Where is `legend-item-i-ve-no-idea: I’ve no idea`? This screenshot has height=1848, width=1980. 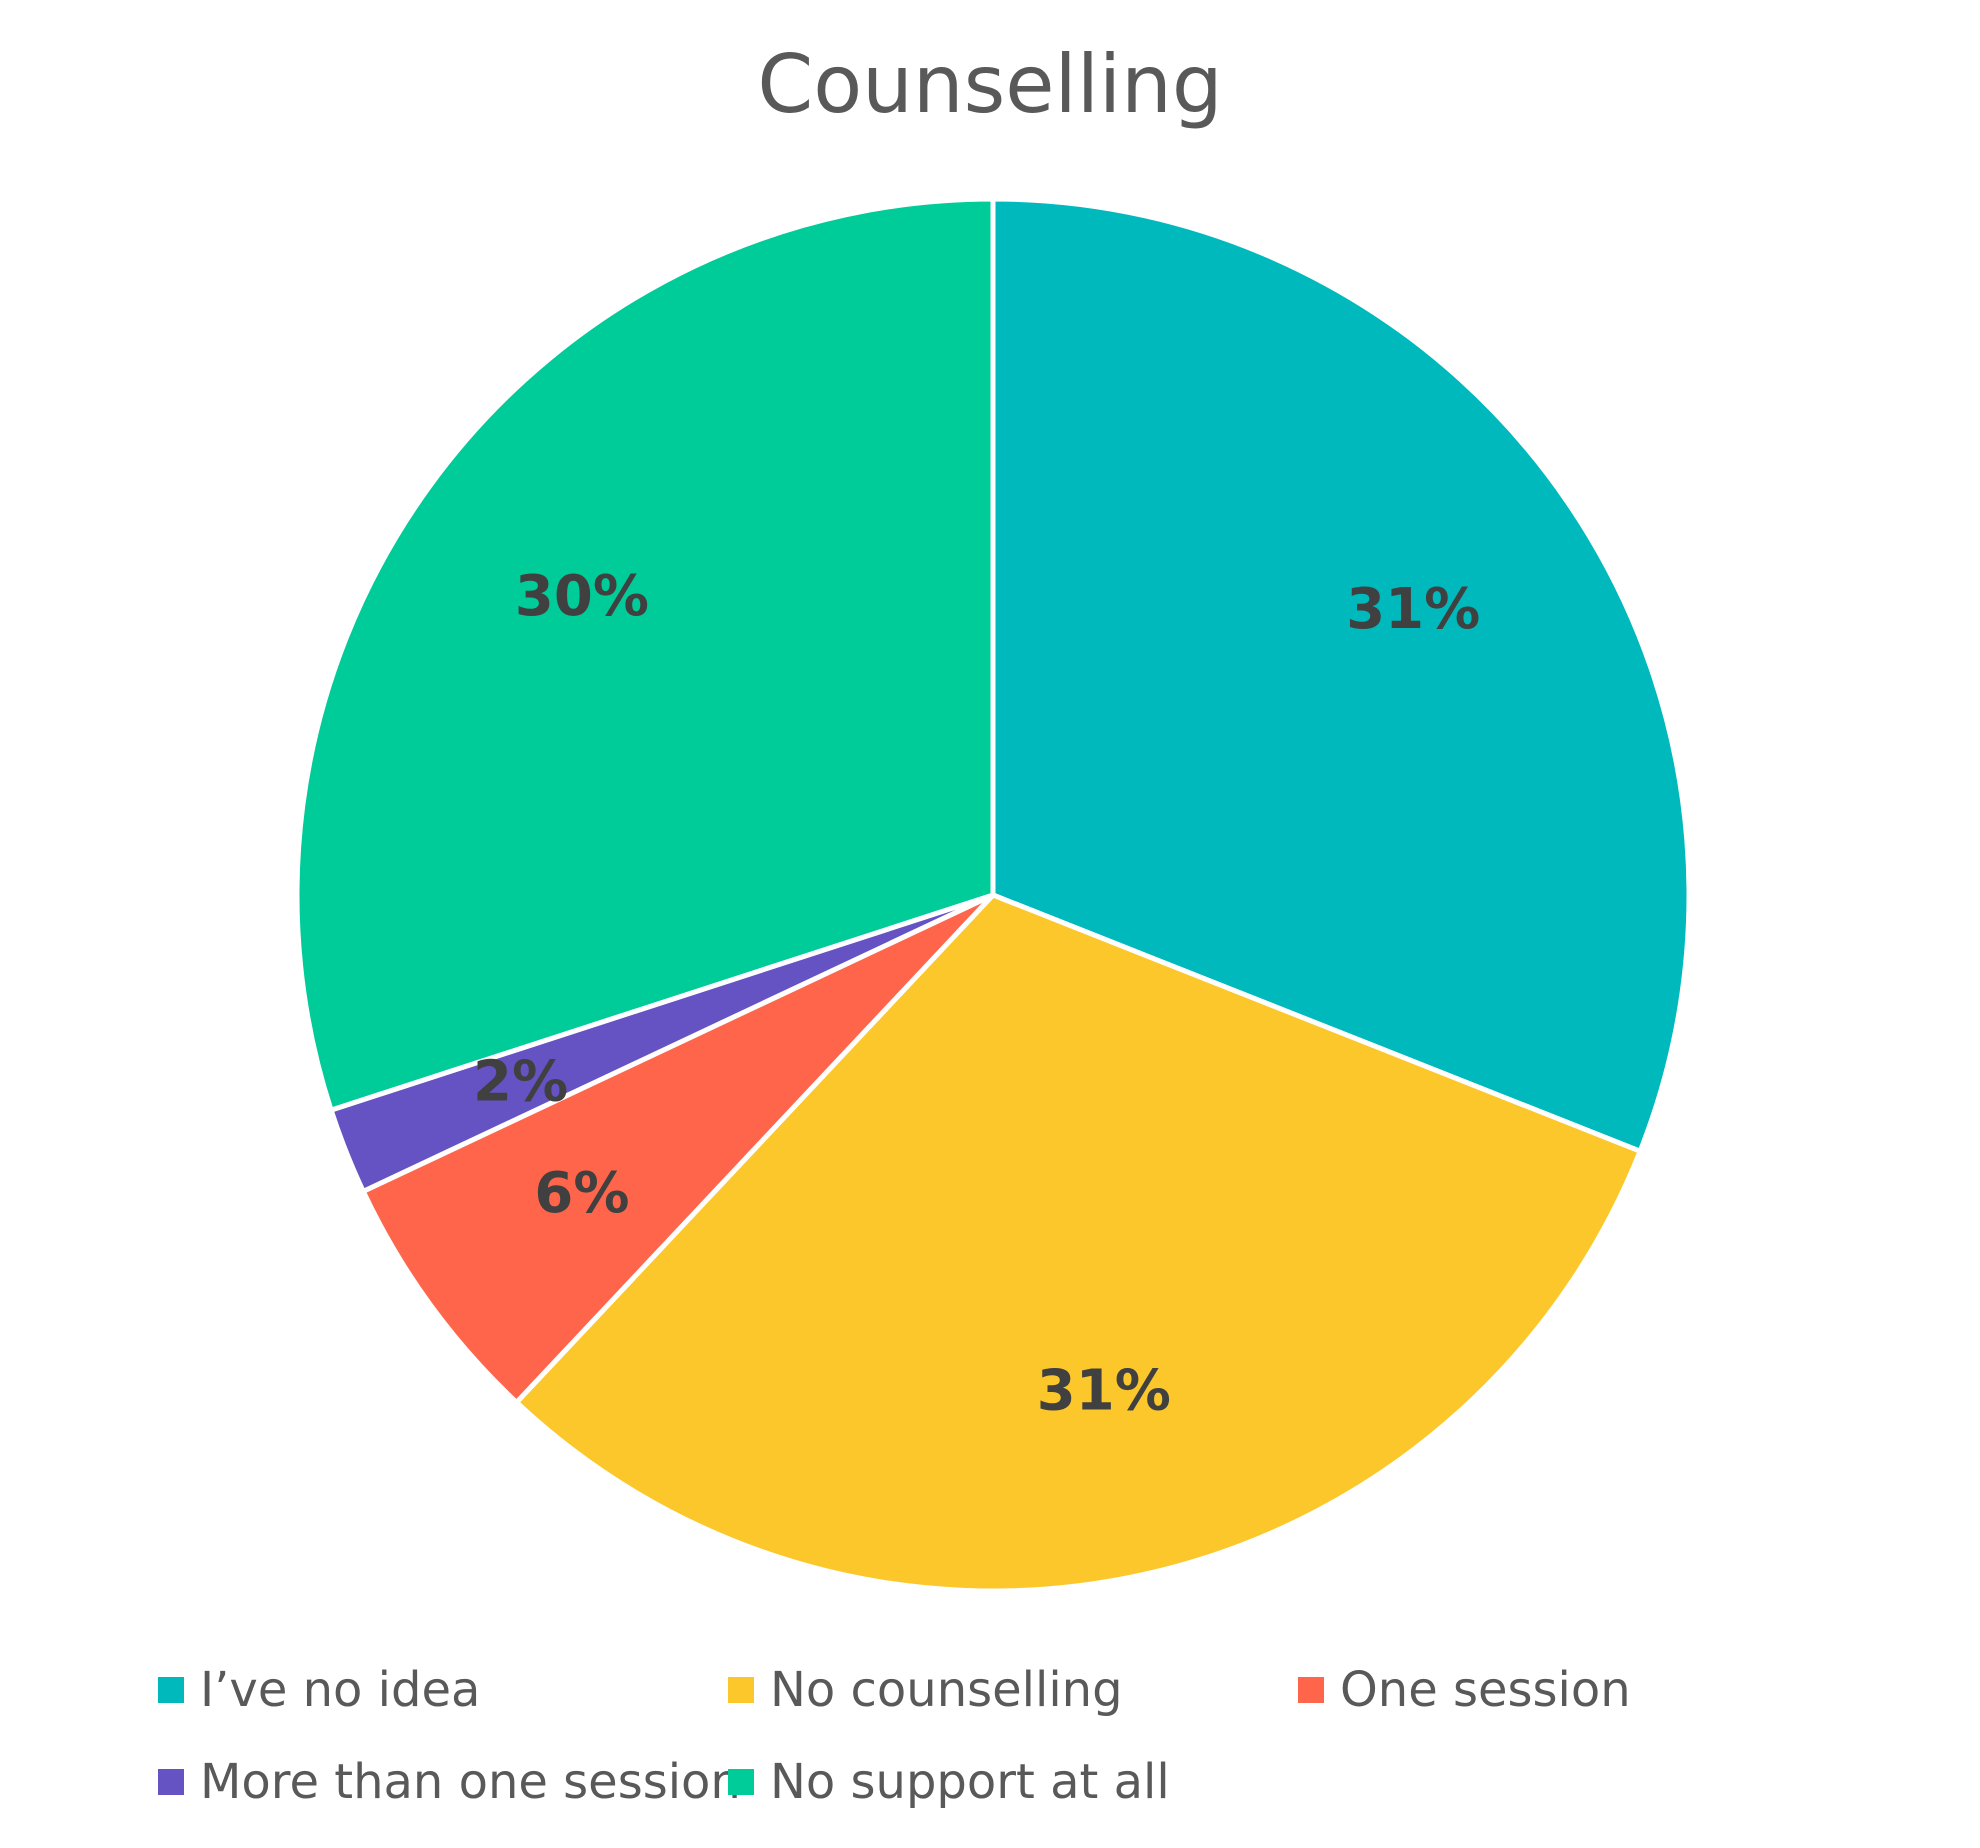
legend-item-i-ve-no-idea: I’ve no idea is located at coordinates (319, 1690).